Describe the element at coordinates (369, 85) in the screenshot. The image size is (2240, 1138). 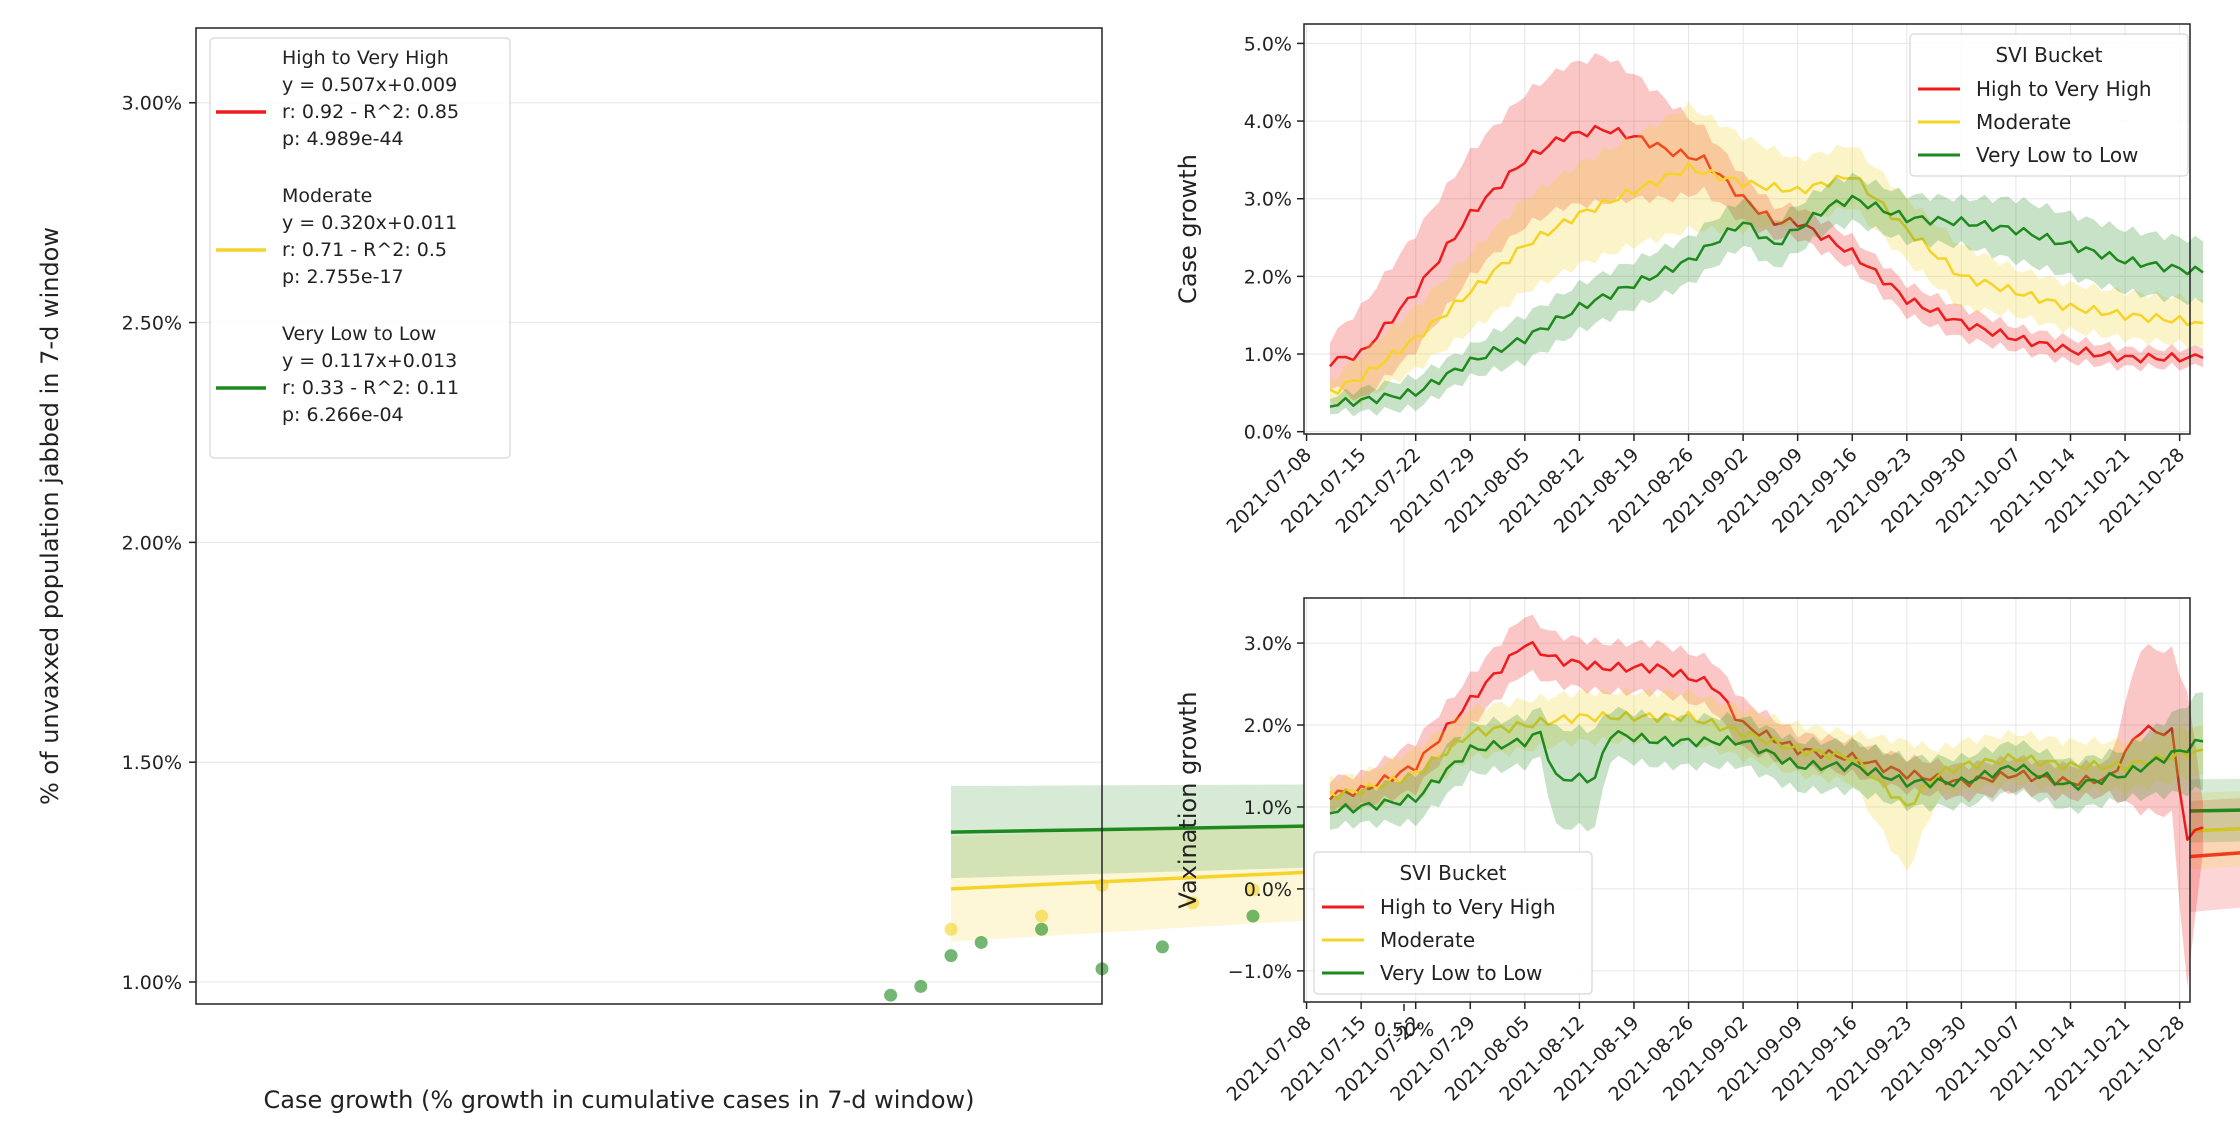
I see `legend-text: y = 0.507x+0.009` at that location.